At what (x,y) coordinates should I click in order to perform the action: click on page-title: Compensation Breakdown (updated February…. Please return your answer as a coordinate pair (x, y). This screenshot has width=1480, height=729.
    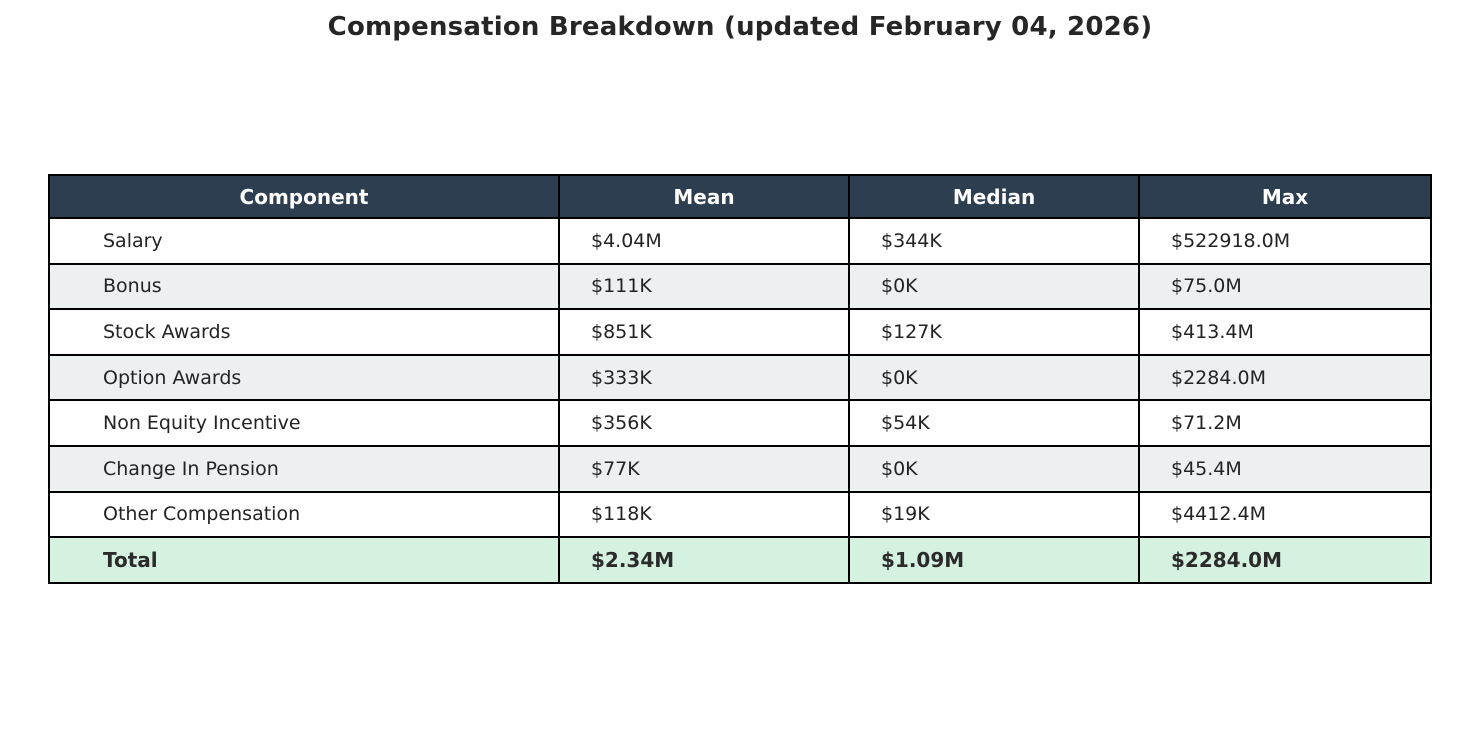
    Looking at the image, I should click on (740, 27).